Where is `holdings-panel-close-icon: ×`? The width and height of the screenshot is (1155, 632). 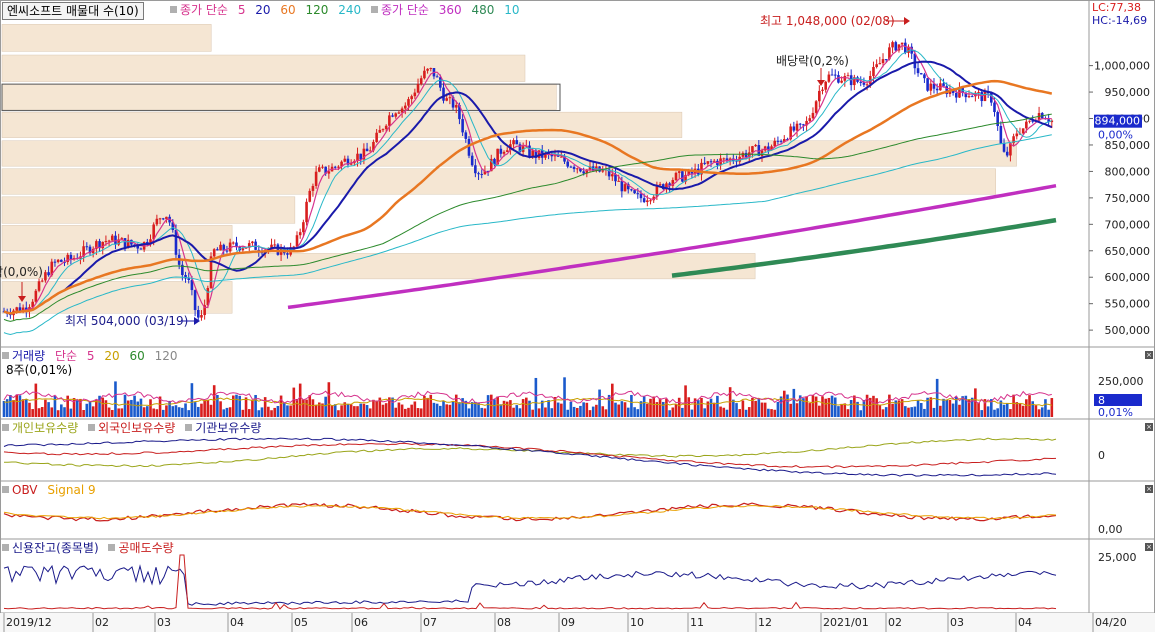 holdings-panel-close-icon: × is located at coordinates (1149, 427).